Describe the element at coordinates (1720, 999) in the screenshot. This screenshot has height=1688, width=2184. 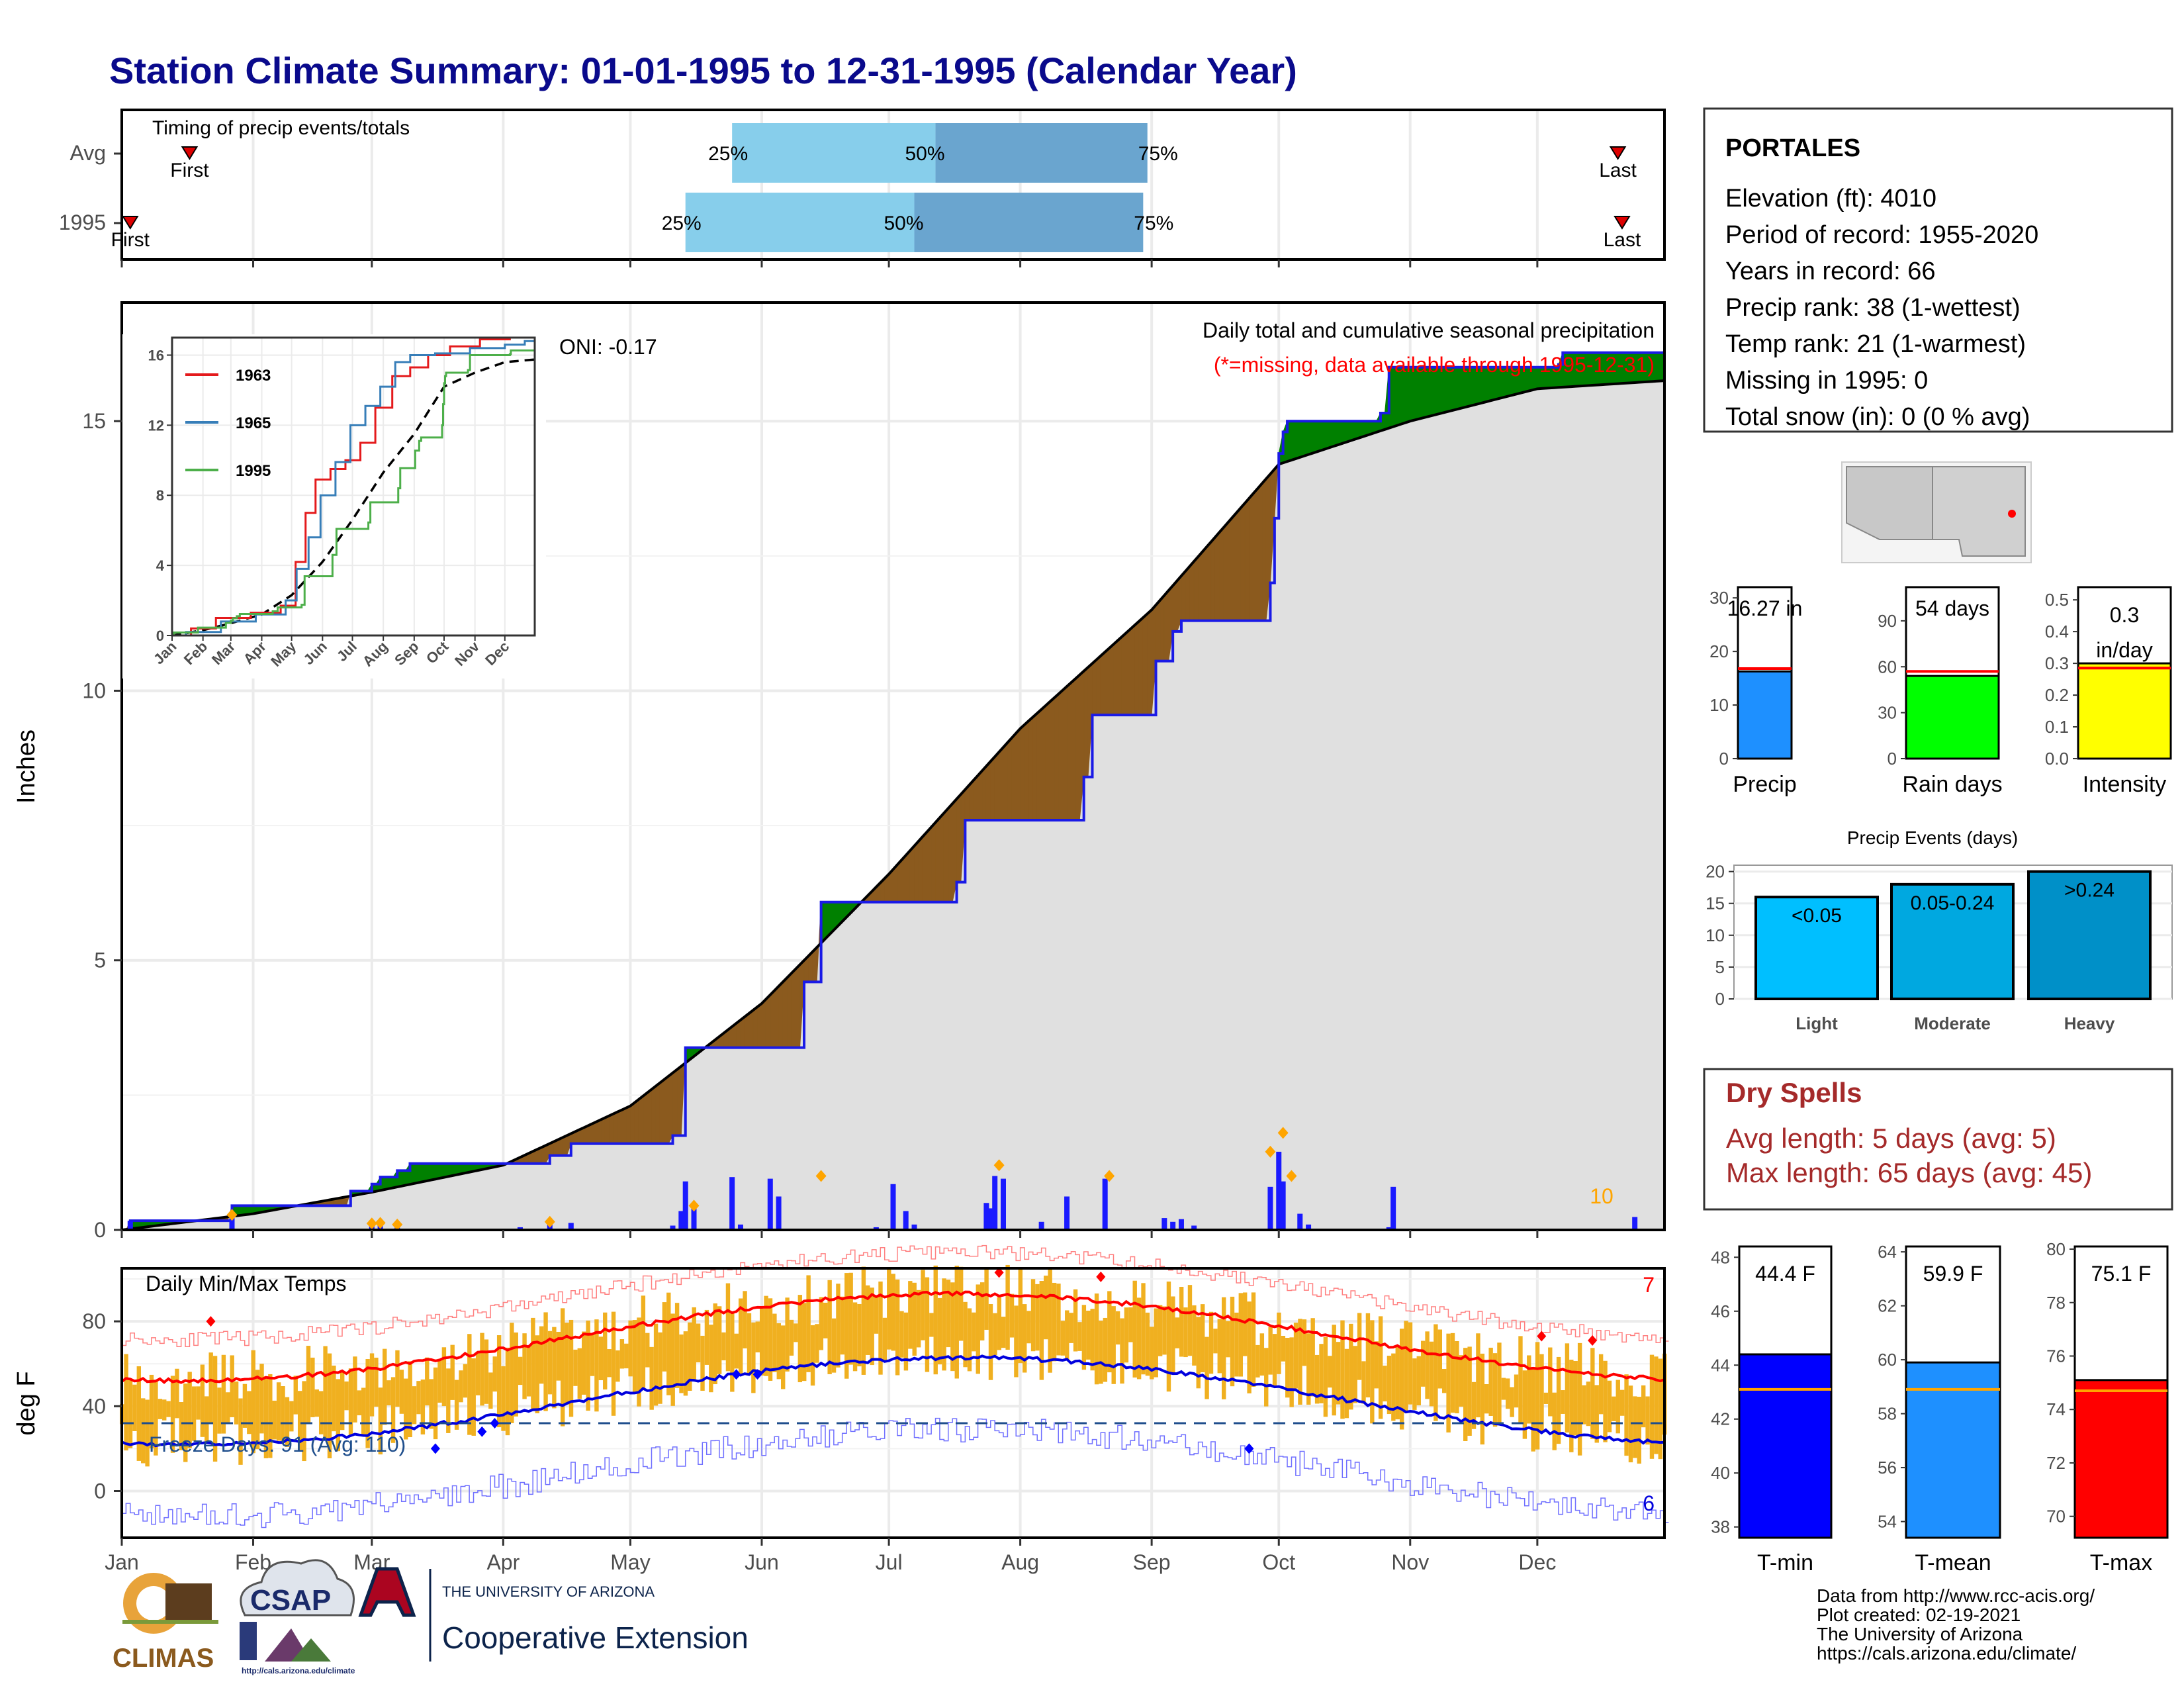
I see `events-y-tick-label: 0` at that location.